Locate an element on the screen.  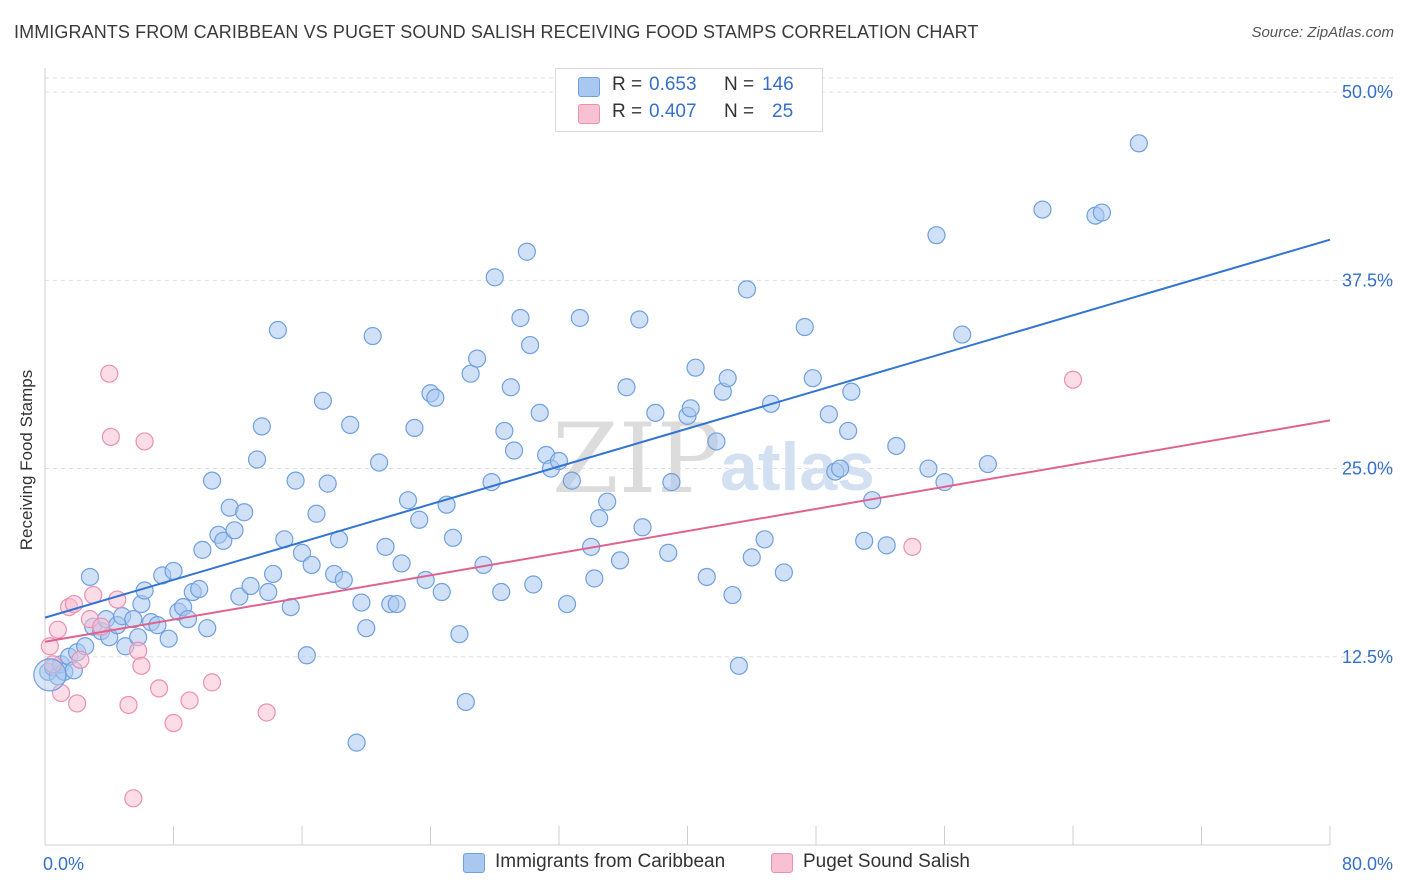
correlation-legend: R = 0.653 N = 146 R = 0.407 N = 25 is located at coordinates (689, 100).